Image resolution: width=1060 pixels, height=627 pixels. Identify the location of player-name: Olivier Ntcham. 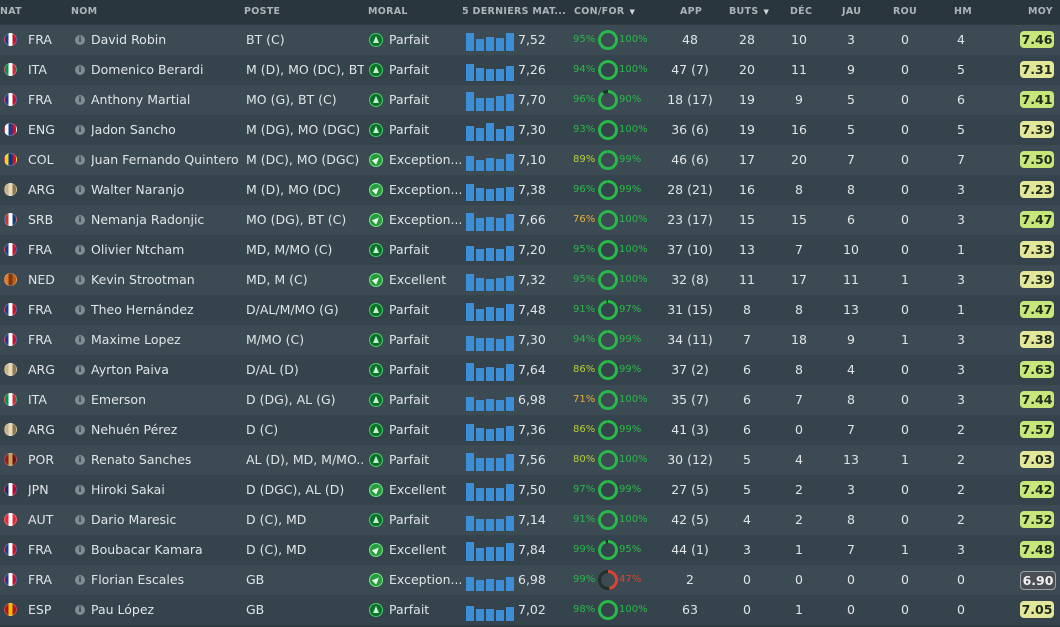
(138, 249).